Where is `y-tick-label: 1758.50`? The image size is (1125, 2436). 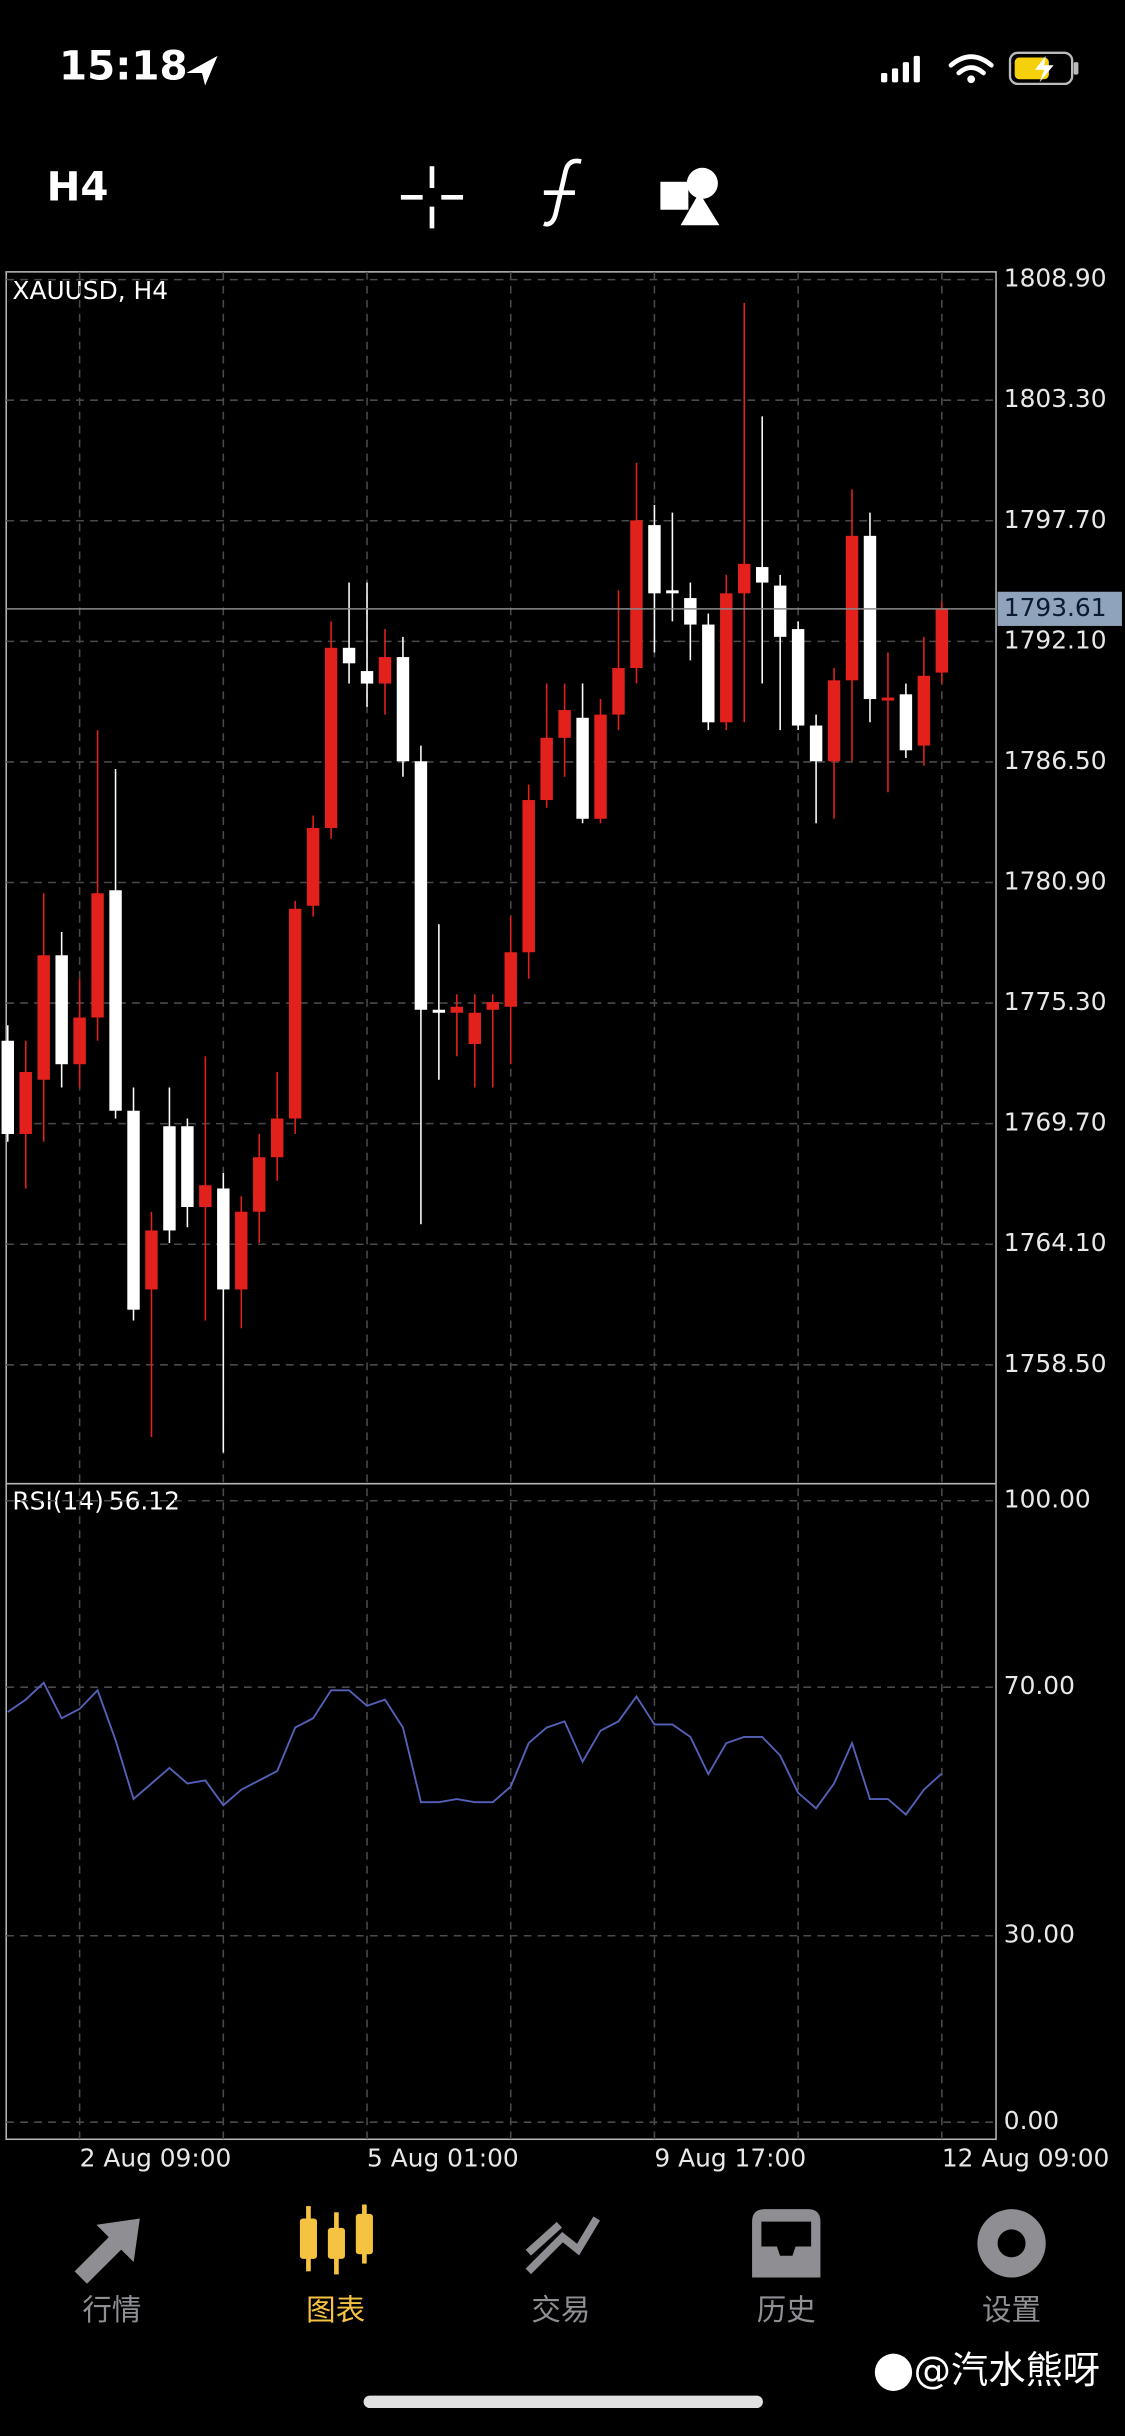 y-tick-label: 1758.50 is located at coordinates (1055, 1363).